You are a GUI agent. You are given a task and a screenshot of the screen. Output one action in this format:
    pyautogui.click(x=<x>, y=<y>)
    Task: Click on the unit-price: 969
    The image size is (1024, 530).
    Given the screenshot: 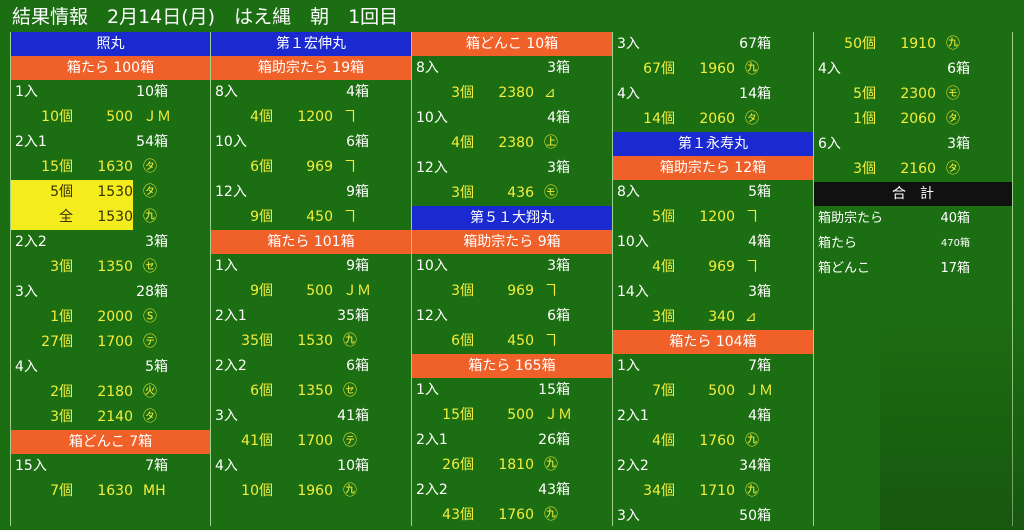 What is the action you would take?
    pyautogui.click(x=721, y=267)
    